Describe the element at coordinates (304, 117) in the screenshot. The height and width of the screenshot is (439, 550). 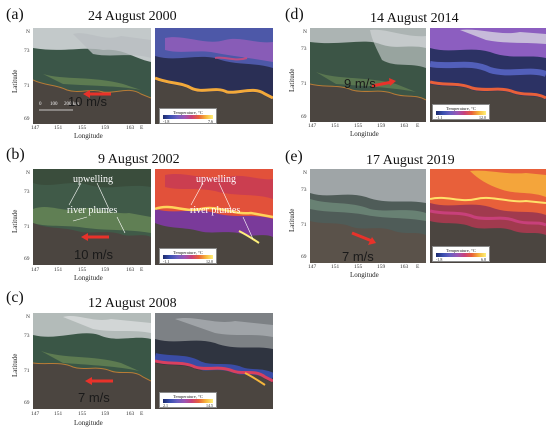
I see `y-tick-69-d: 69` at that location.